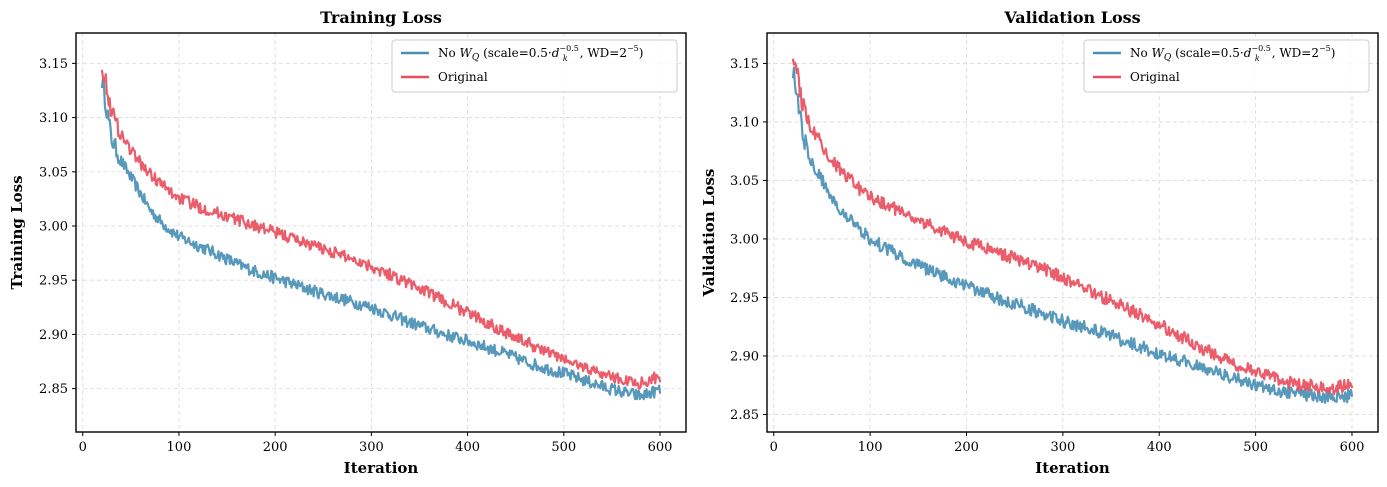  What do you see at coordinates (1071, 17) in the screenshot?
I see `chart-title: Validation Loss` at bounding box center [1071, 17].